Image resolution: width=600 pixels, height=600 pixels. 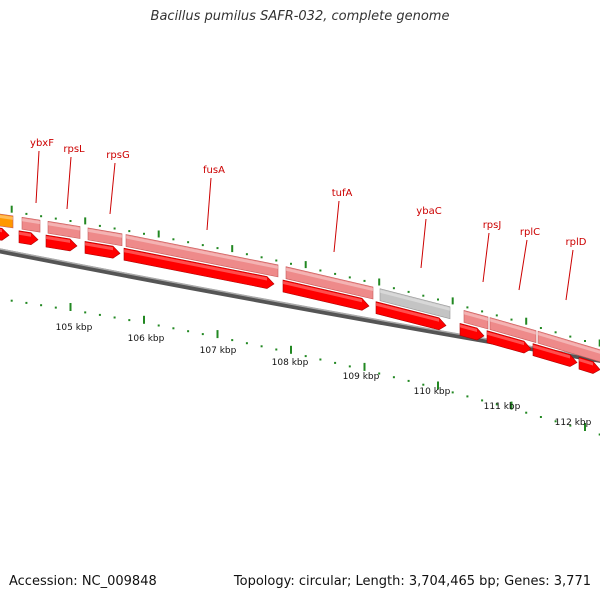 I want to click on scale-label: 107 kbp, so click(x=218, y=351).